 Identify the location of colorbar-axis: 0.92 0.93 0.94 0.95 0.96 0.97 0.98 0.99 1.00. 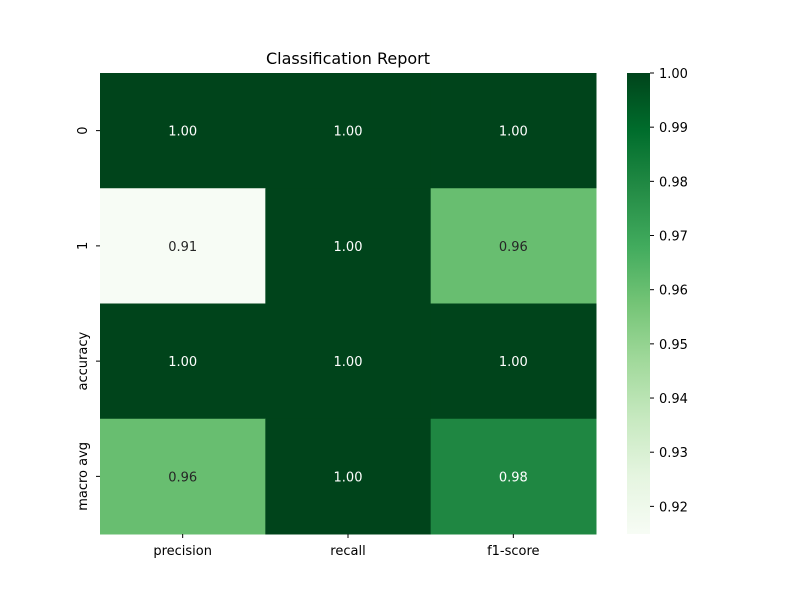
(669, 291).